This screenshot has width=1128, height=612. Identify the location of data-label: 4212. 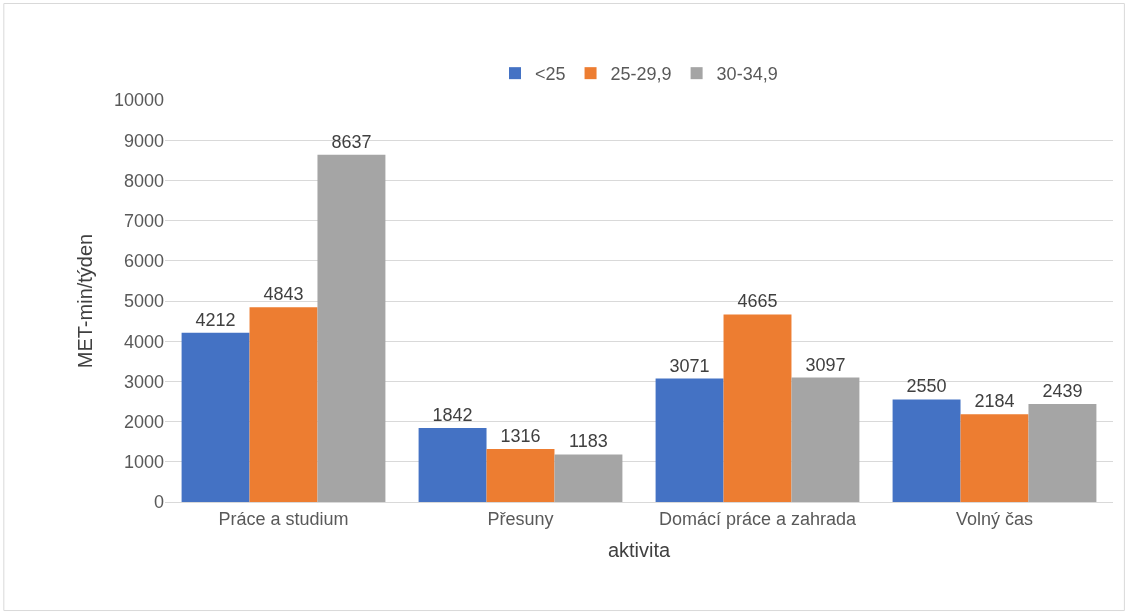
(215, 319).